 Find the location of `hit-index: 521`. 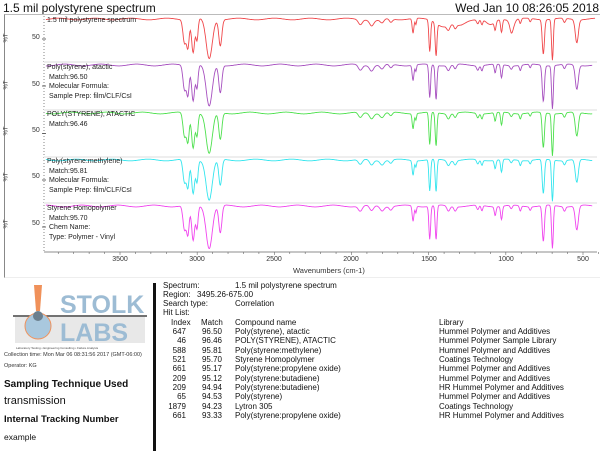

hit-index: 521 is located at coordinates (179, 360).